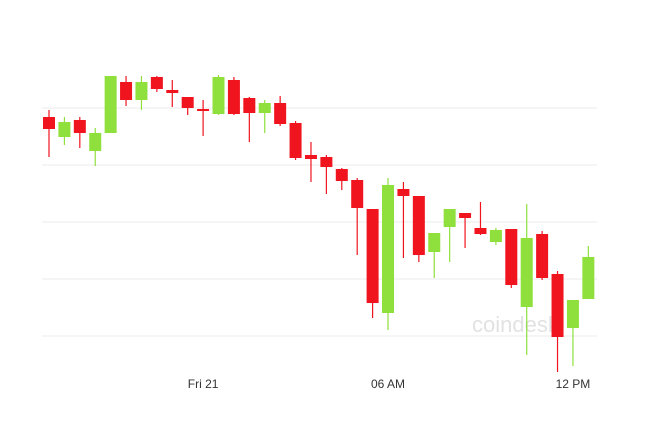  Describe the element at coordinates (388, 384) in the screenshot. I see `x-tick-label: 06 AM` at that location.